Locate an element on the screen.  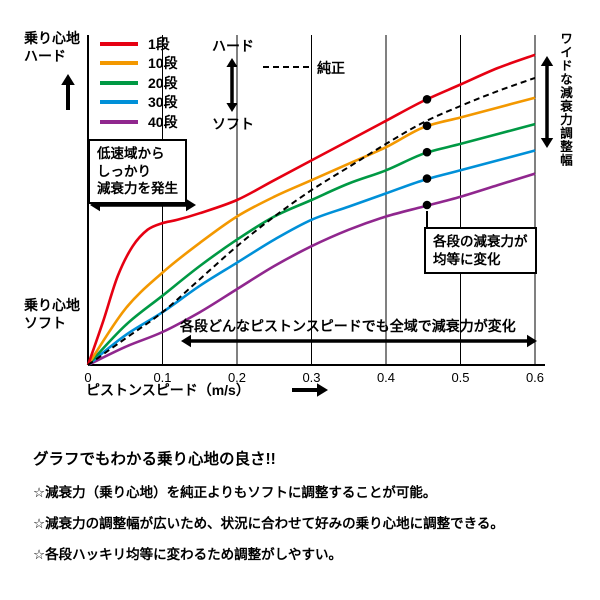
x-tick-labels: 0 0.1 0.2 0.3 0.4 0.5 0.6 is located at coordinates (314, 377).